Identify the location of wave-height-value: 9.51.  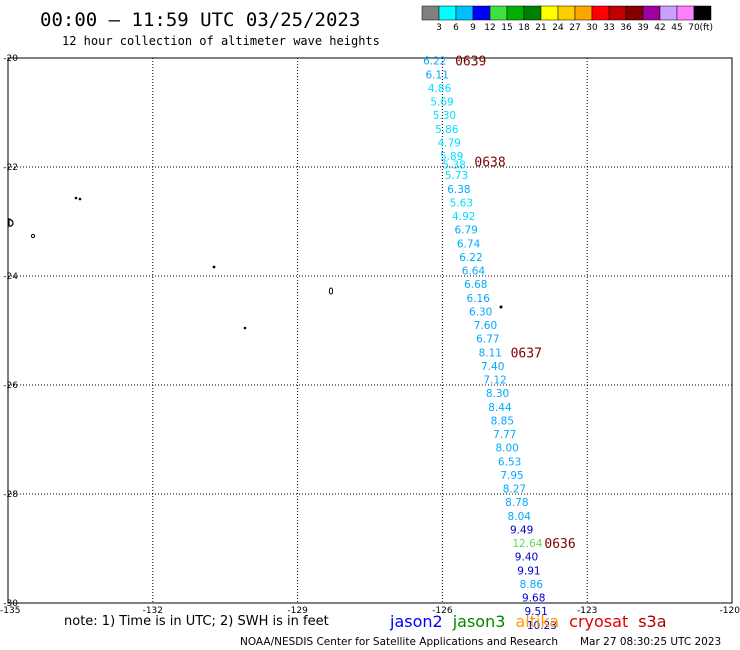
(535, 612).